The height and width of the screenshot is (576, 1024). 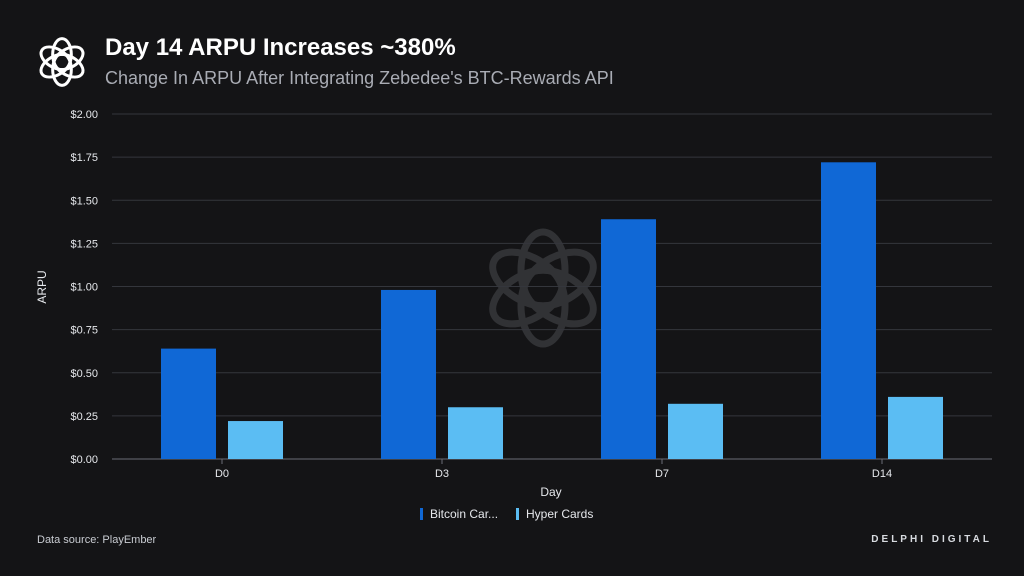 What do you see at coordinates (84, 158) in the screenshot?
I see `y-tick-label: $1.75` at bounding box center [84, 158].